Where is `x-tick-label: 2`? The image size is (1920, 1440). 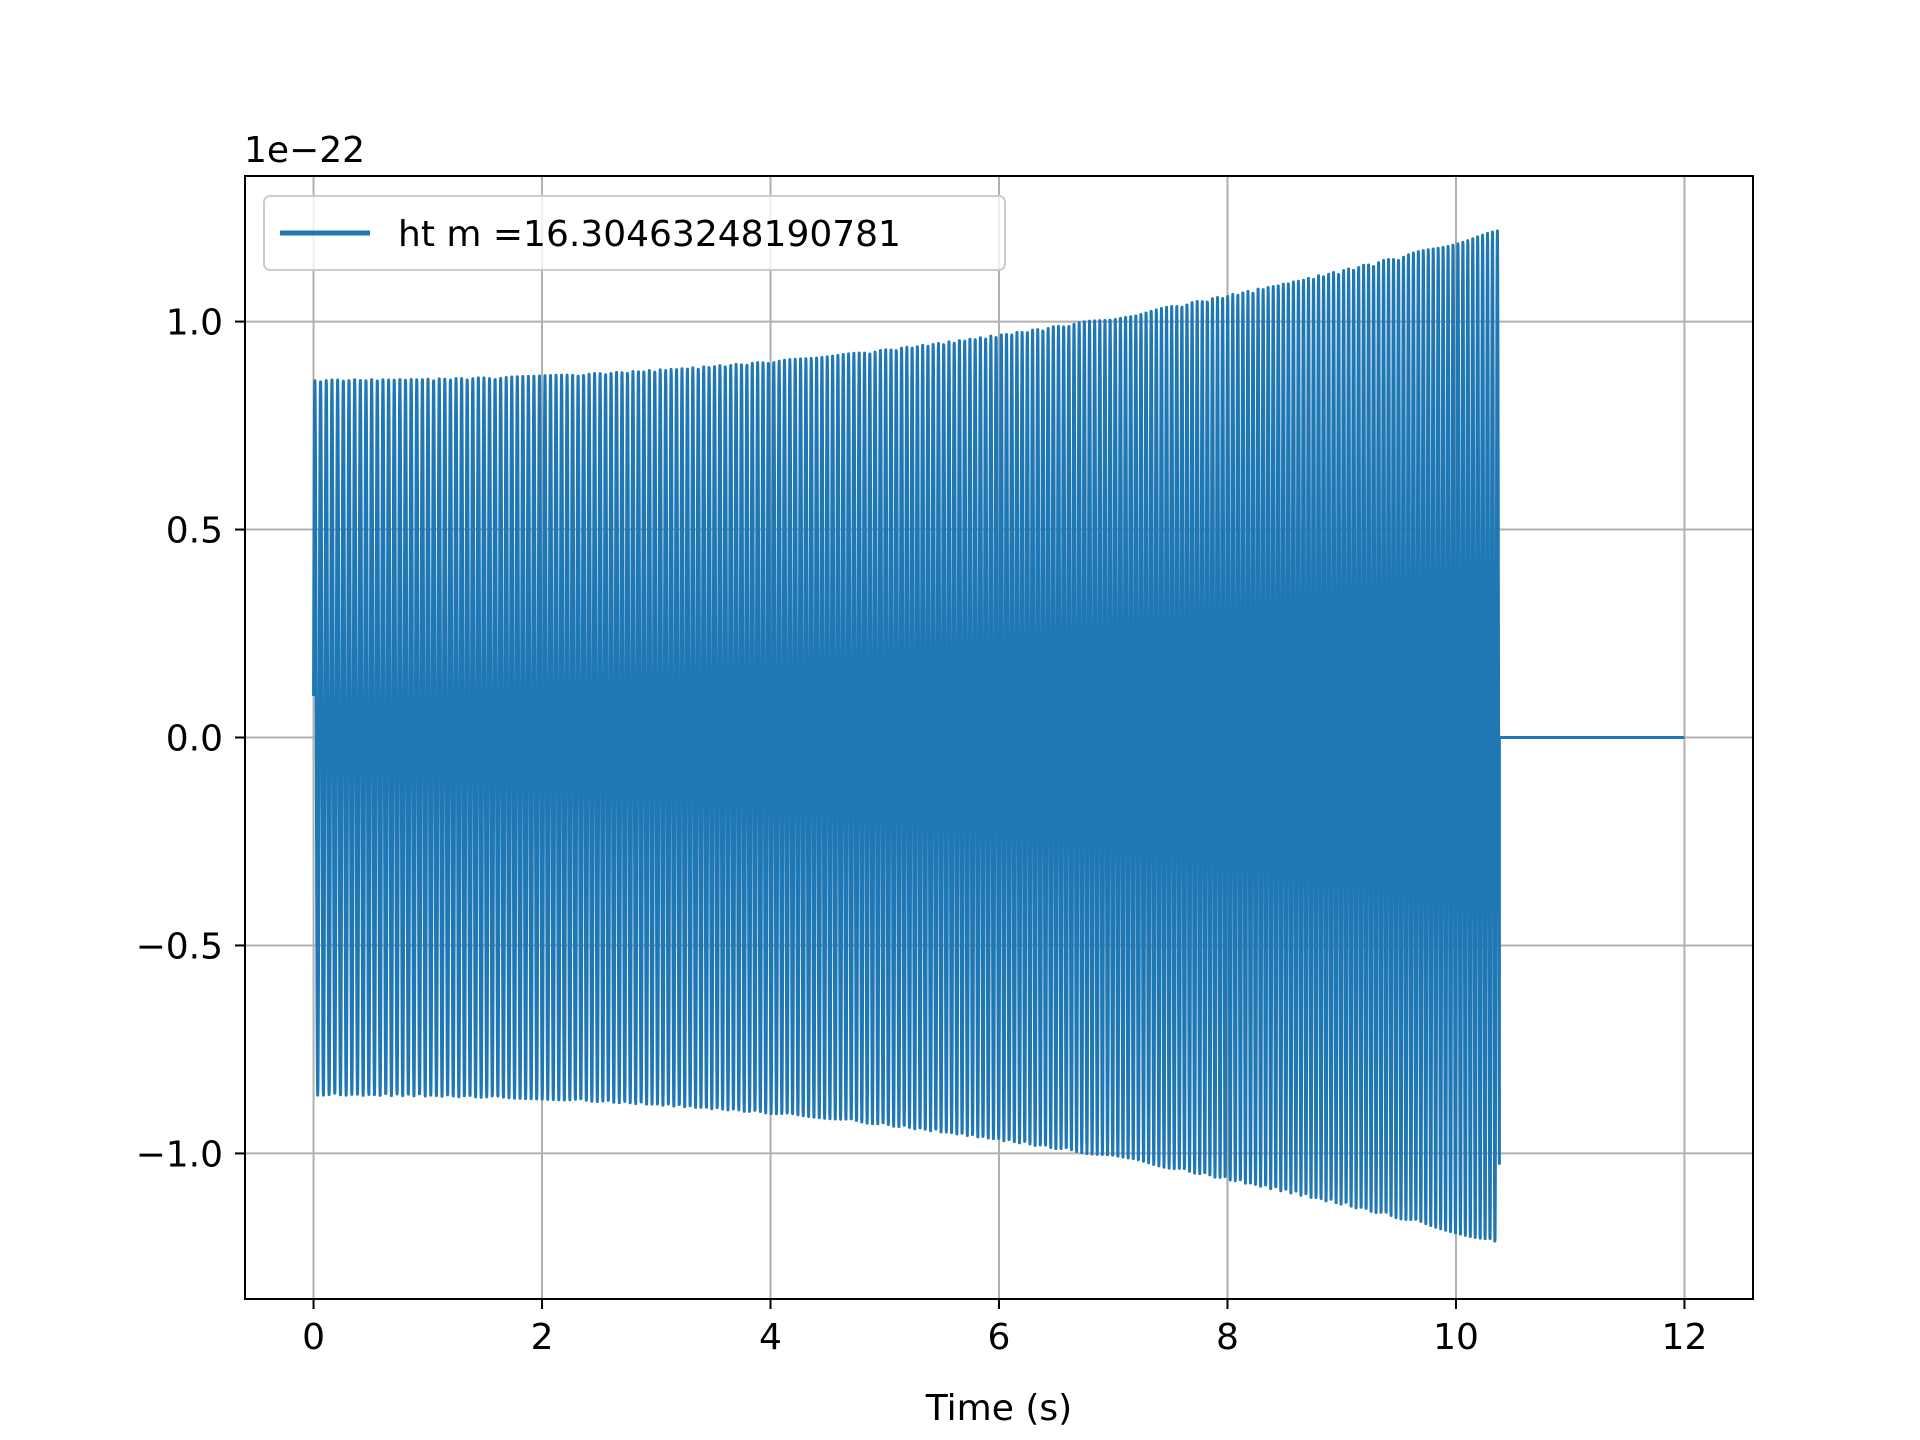 x-tick-label: 2 is located at coordinates (542, 1337).